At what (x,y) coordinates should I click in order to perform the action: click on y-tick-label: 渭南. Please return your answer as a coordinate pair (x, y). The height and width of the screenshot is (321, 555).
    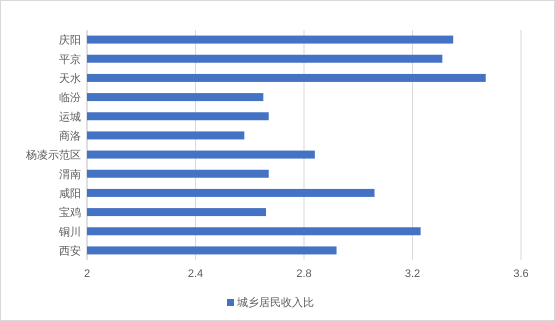
    Looking at the image, I should click on (70, 174).